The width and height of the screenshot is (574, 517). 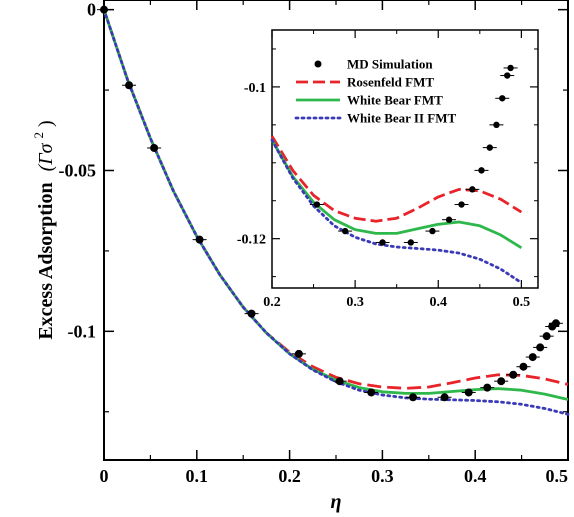 What do you see at coordinates (46, 123) in the screenshot?
I see `y-axis-title-close: )` at bounding box center [46, 123].